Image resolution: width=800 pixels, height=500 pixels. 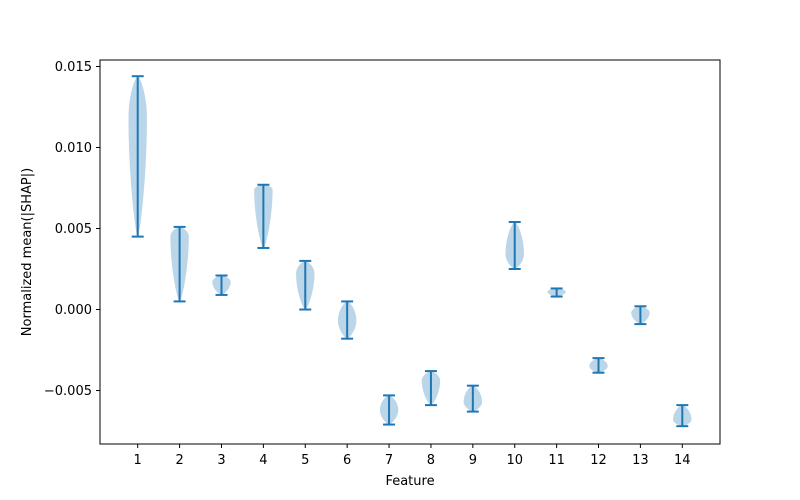 I want to click on x-tick-label: 13, so click(x=640, y=460).